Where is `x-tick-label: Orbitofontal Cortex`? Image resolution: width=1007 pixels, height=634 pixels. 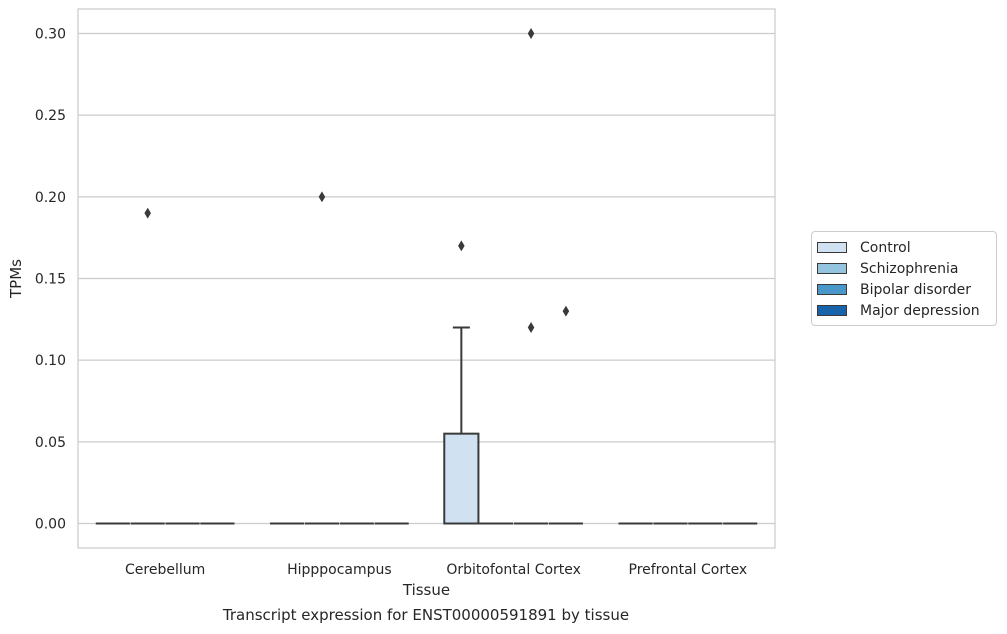
x-tick-label: Orbitofontal Cortex is located at coordinates (513, 570).